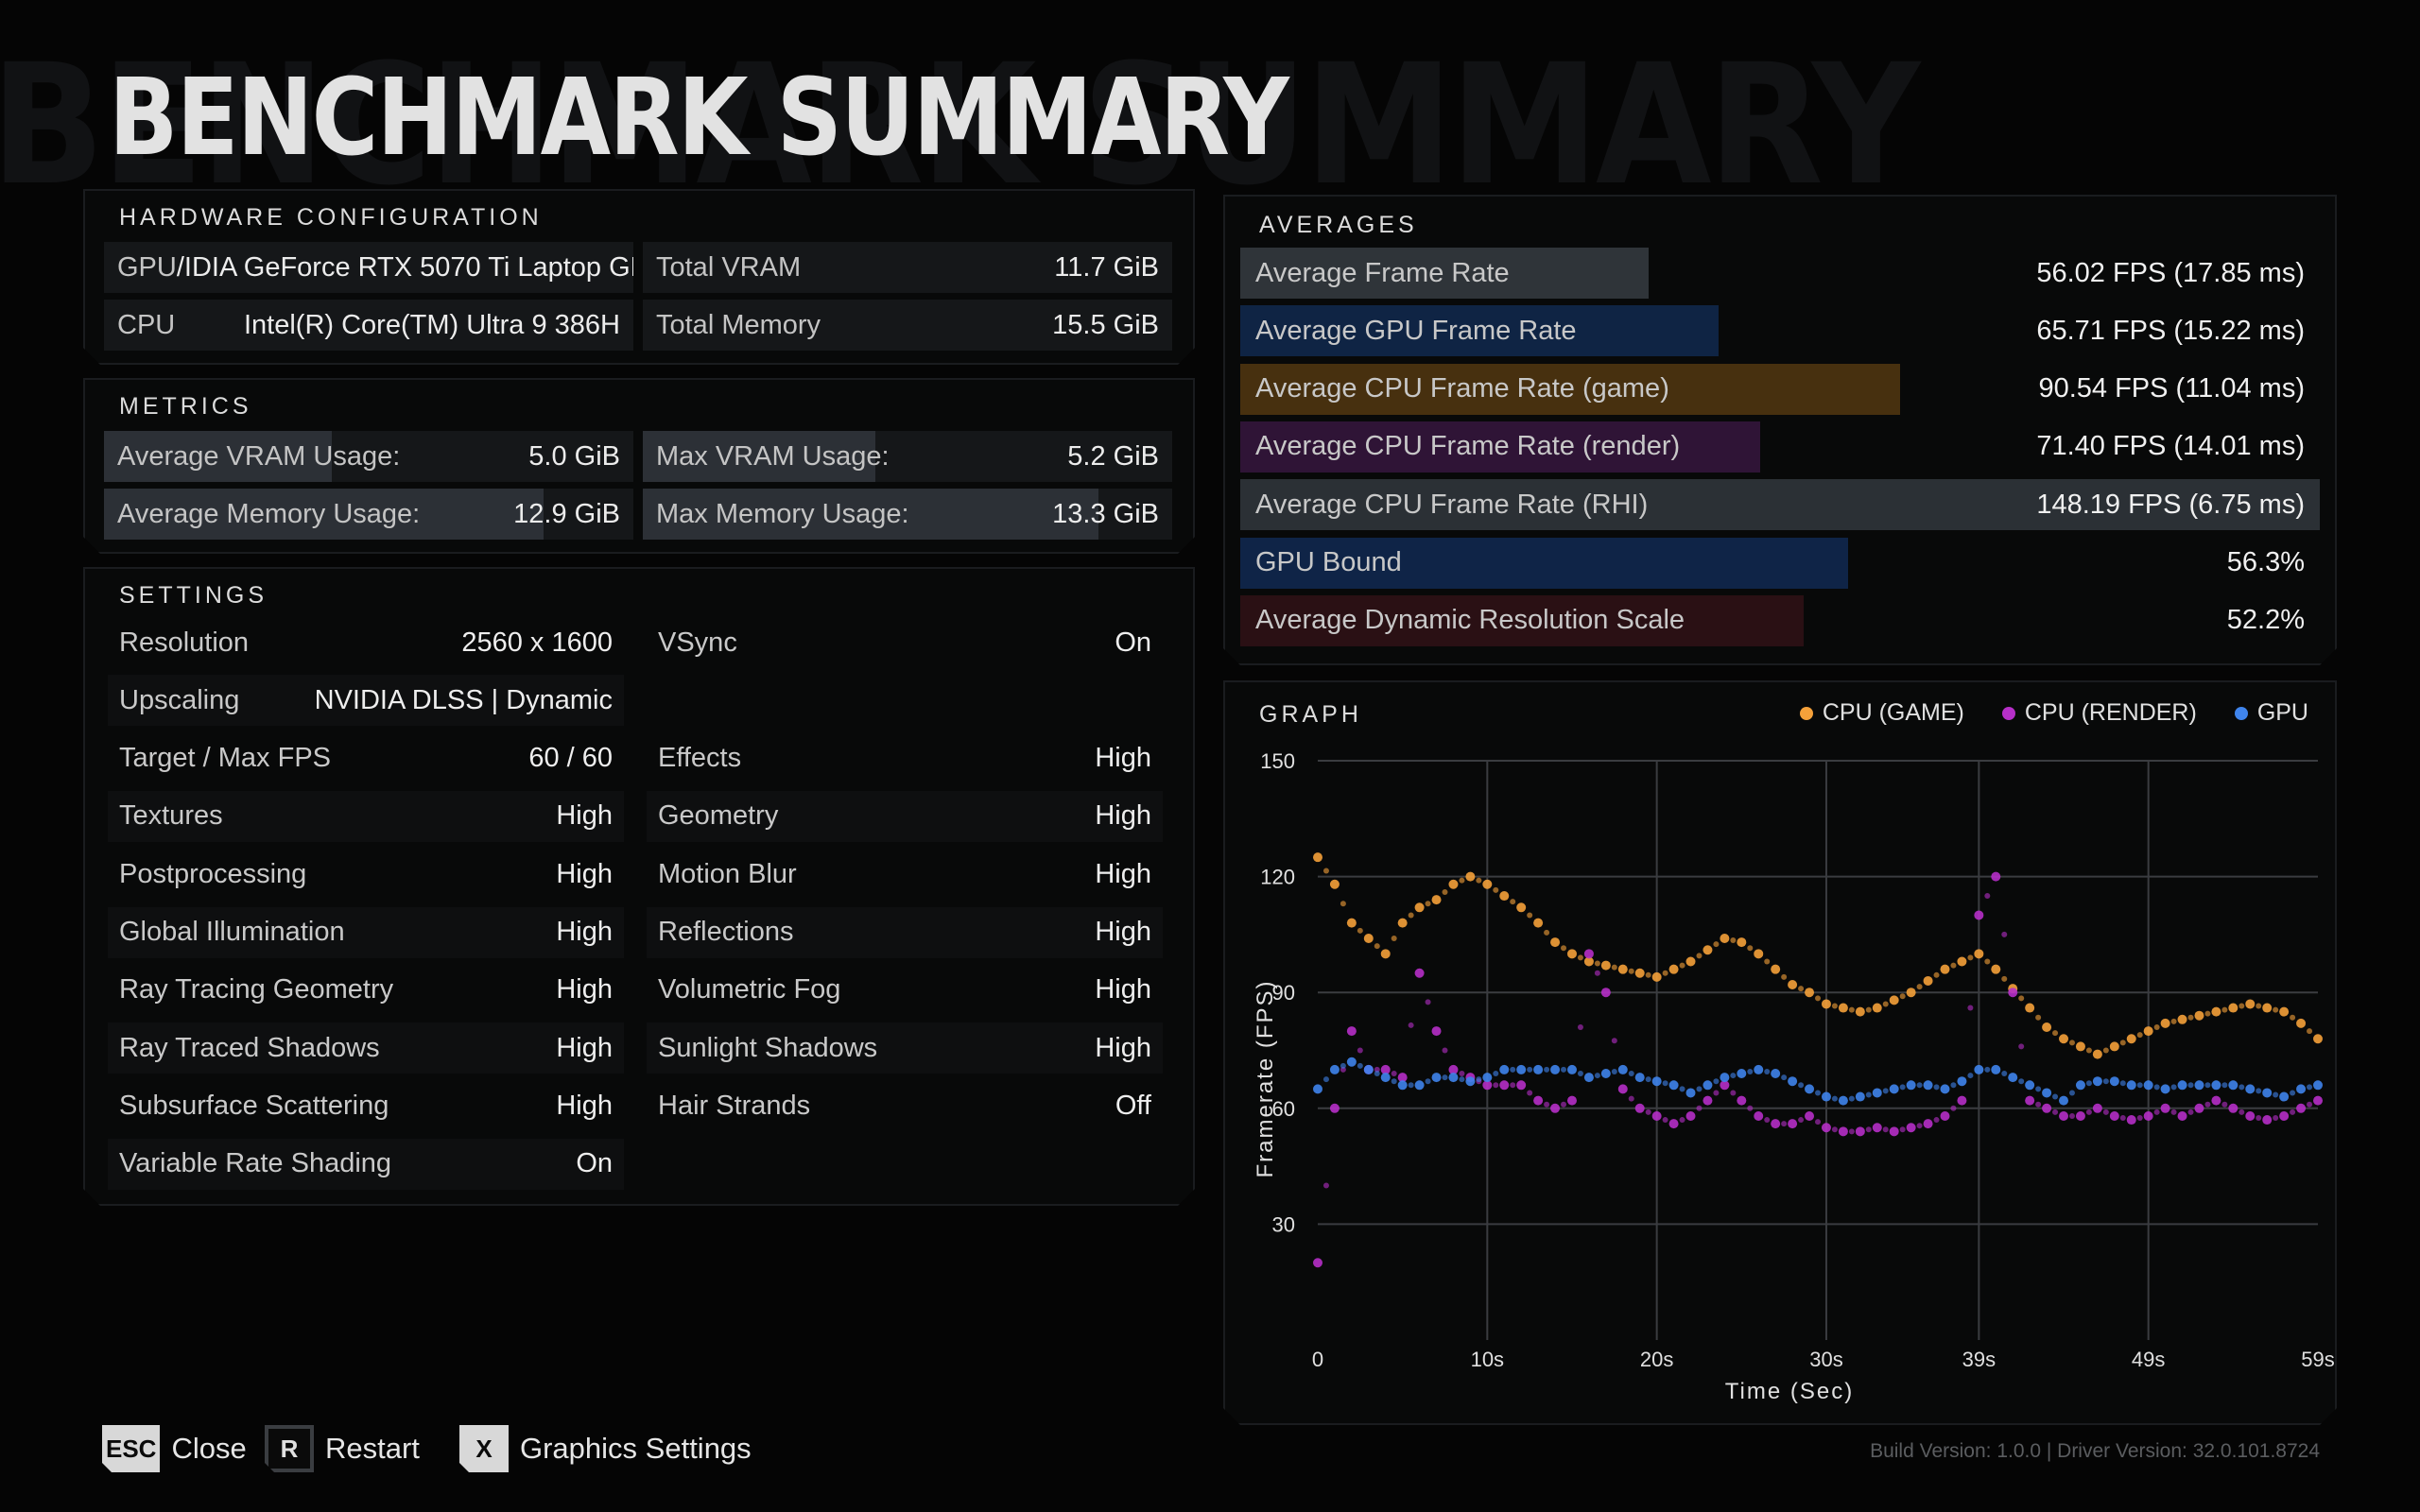 The width and height of the screenshot is (2420, 1512). Describe the element at coordinates (907, 456) in the screenshot. I see `max-vram-usage: Max VRAM Usage: 5.2 GiB` at that location.